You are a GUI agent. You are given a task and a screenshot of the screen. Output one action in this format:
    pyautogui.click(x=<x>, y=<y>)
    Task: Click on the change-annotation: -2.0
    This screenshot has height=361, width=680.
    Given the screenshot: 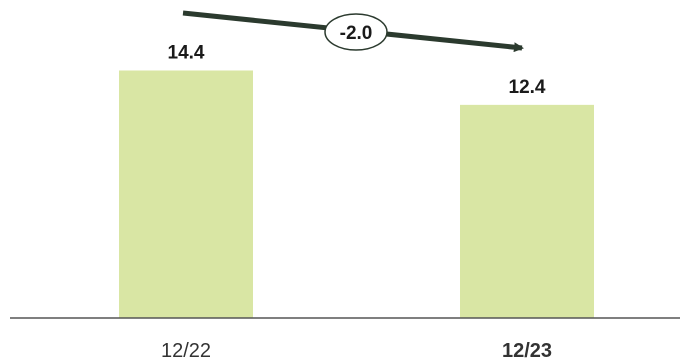 What is the action you would take?
    pyautogui.click(x=353, y=31)
    